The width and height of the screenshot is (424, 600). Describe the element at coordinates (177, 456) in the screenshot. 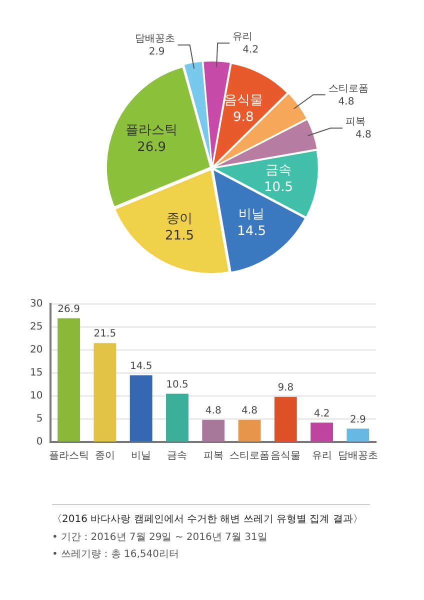

I see `x-tick-label: 금속` at that location.